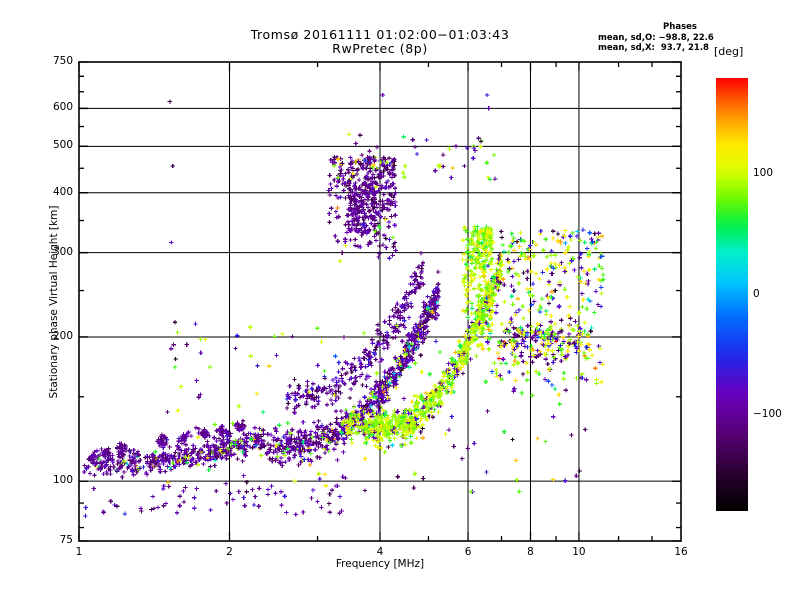 The image size is (800, 600). What do you see at coordinates (732, 294) in the screenshot?
I see `colorbar` at bounding box center [732, 294].